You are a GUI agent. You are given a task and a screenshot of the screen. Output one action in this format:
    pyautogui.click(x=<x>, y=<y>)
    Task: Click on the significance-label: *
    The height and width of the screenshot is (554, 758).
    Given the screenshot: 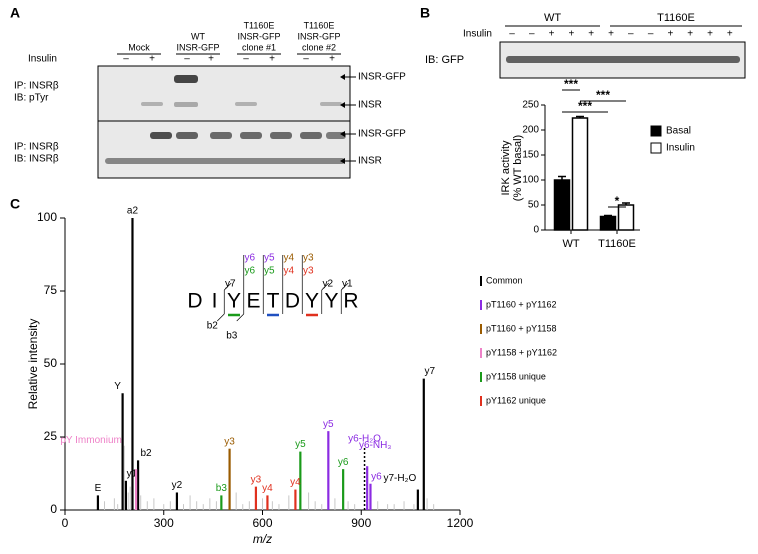 What is the action you would take?
    pyautogui.click(x=617, y=201)
    